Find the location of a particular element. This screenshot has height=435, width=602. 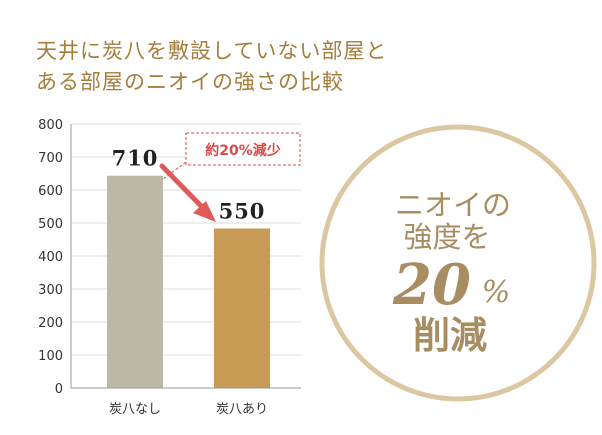

y-tick-label: 300 is located at coordinates (50, 290).